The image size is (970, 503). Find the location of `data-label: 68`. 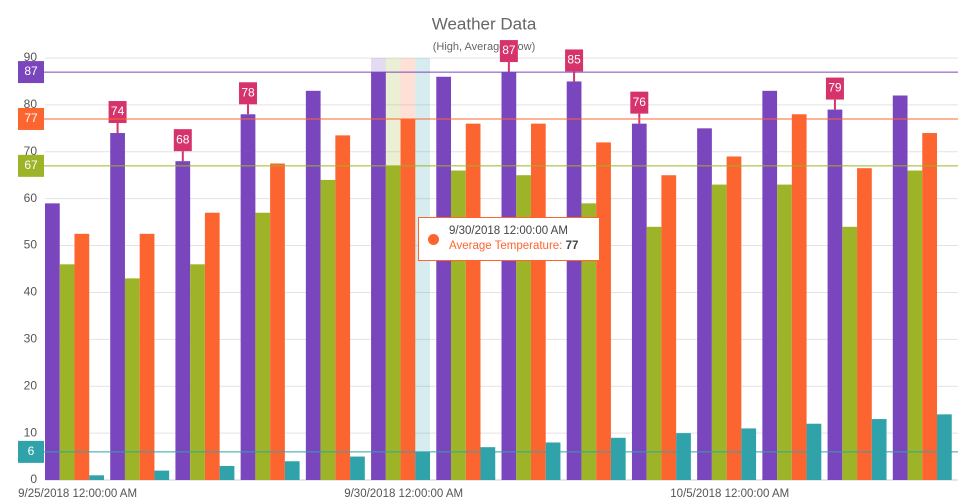

data-label: 68 is located at coordinates (183, 139).